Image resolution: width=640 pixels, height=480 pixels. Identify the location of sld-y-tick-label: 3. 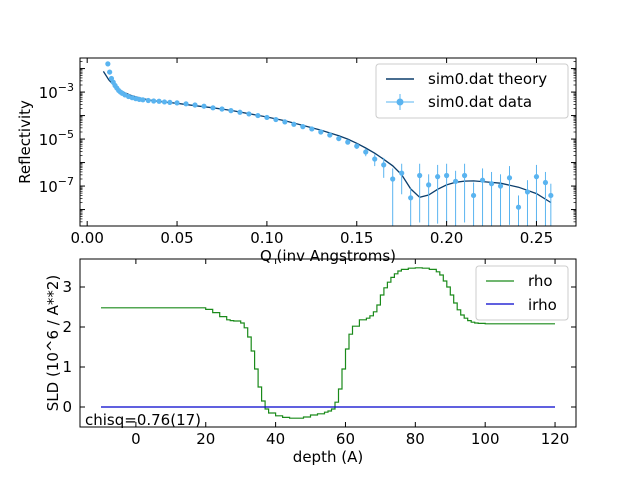
(67, 287).